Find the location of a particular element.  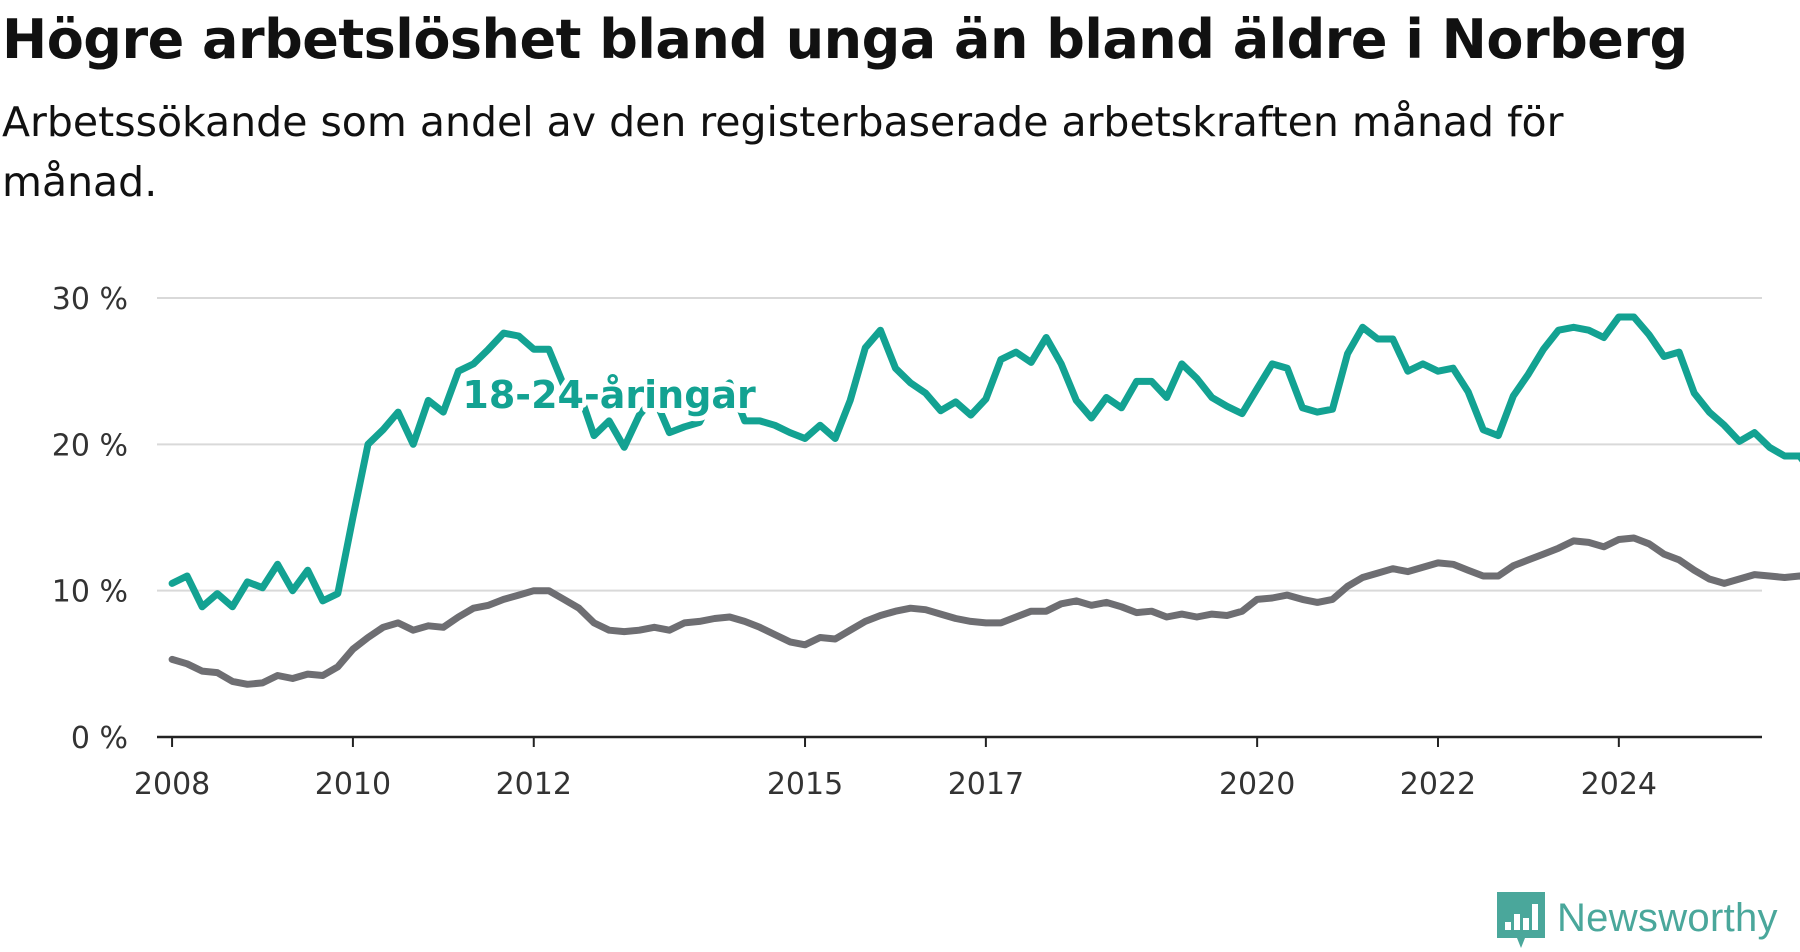

x-tick-label: 2020 is located at coordinates (1257, 784).